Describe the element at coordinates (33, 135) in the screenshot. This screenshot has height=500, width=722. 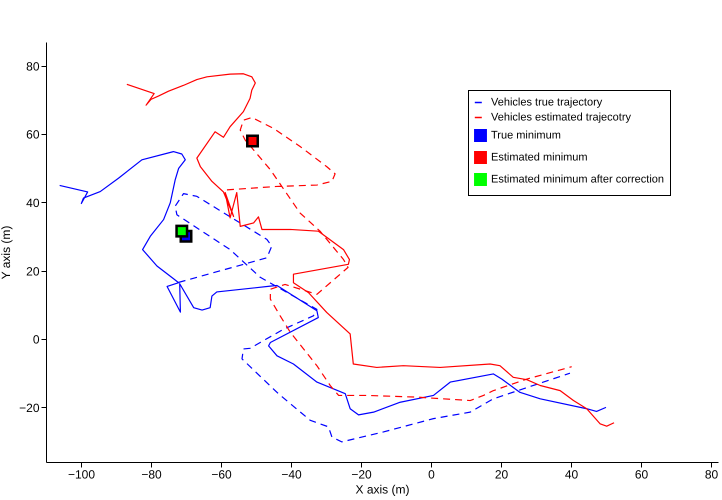
I see `y-tick-label: 60` at that location.